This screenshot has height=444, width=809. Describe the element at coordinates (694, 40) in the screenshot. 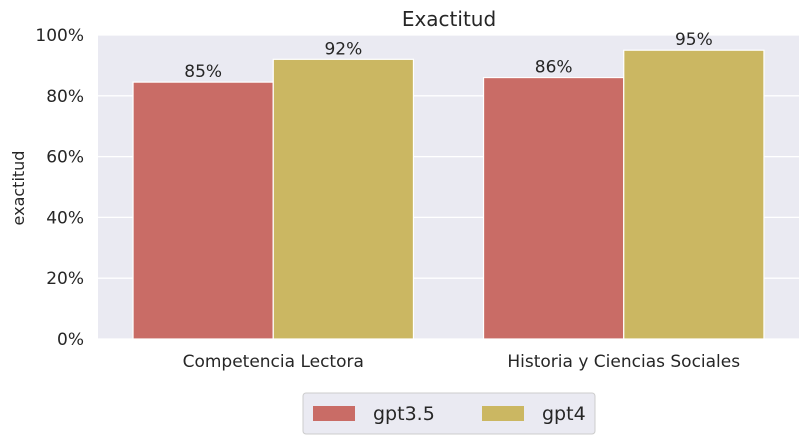

I see `bar-value-label: 95%` at that location.